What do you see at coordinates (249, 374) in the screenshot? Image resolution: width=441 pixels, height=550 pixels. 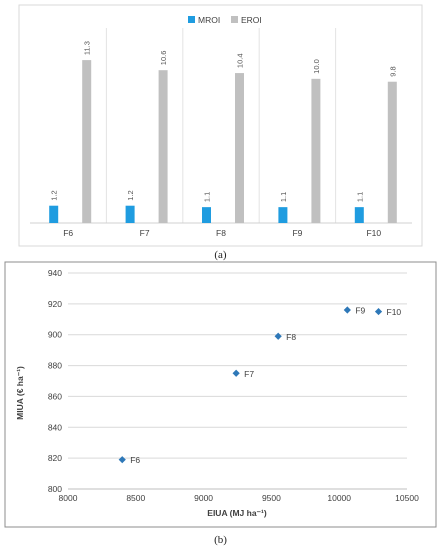 I see `scatter-point-label-f7: F7` at bounding box center [249, 374].